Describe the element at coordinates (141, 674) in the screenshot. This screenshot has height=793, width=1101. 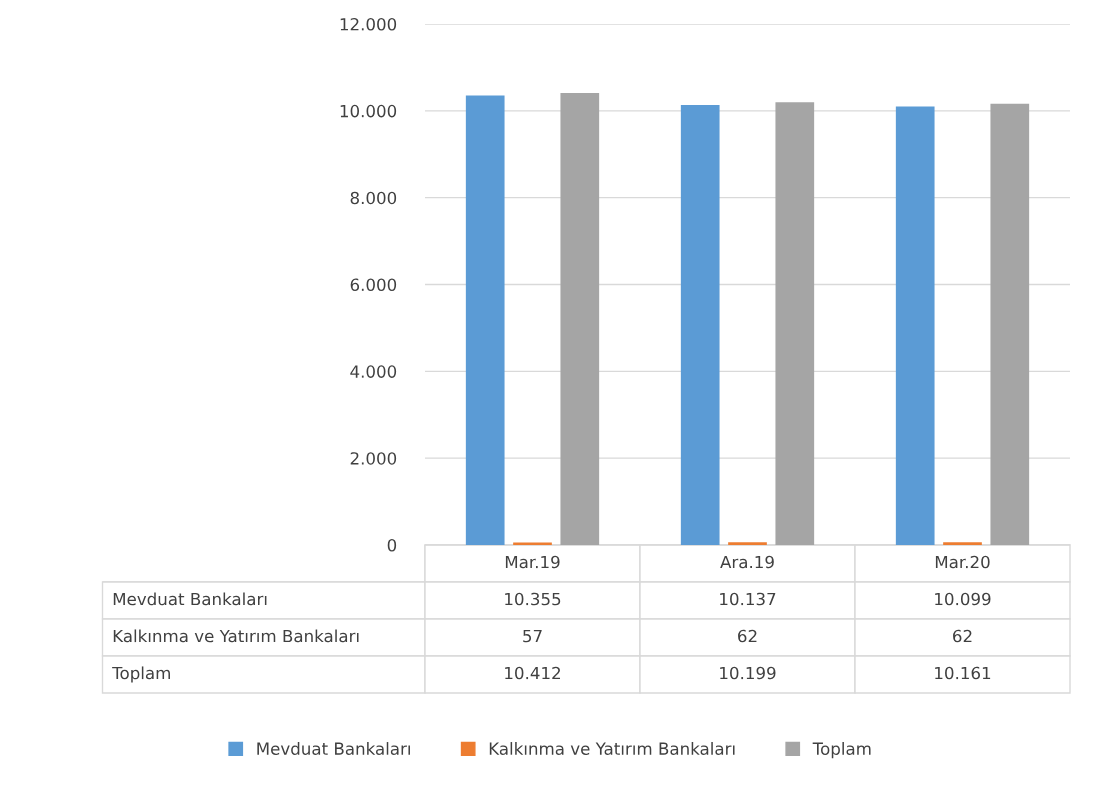
I see `text: Toplam` at that location.